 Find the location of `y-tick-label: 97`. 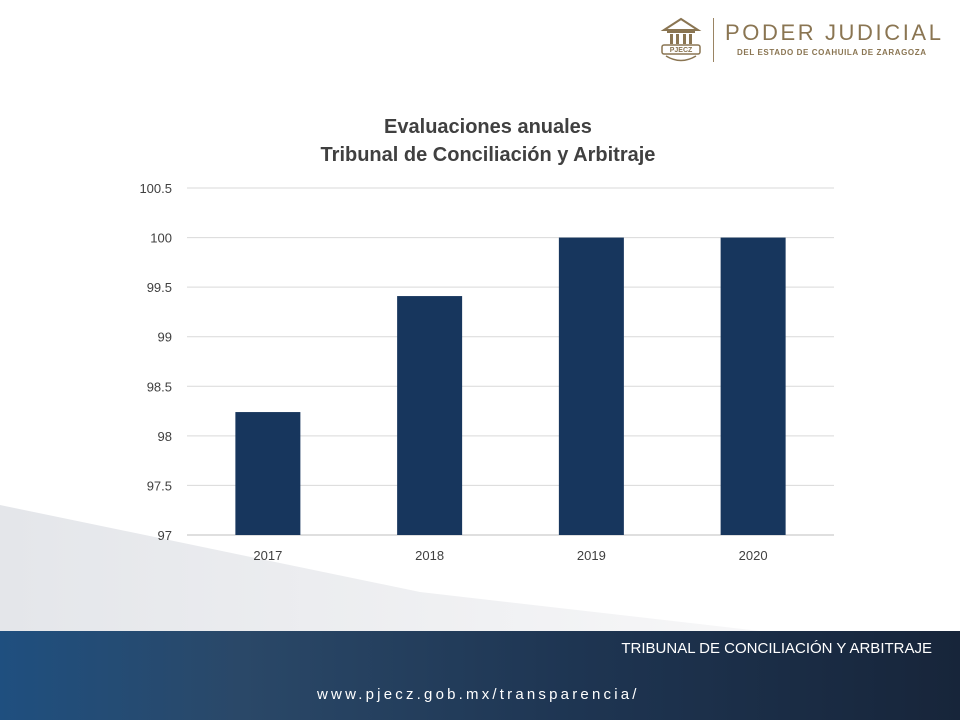

y-tick-label: 97 is located at coordinates (165, 535).